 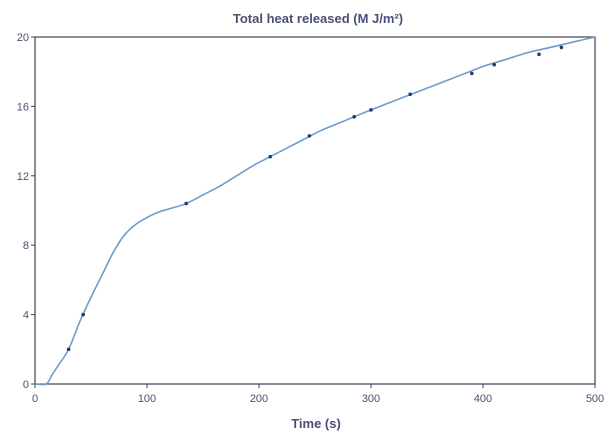 What do you see at coordinates (147, 399) in the screenshot?
I see `x-tick-label: 100` at bounding box center [147, 399].